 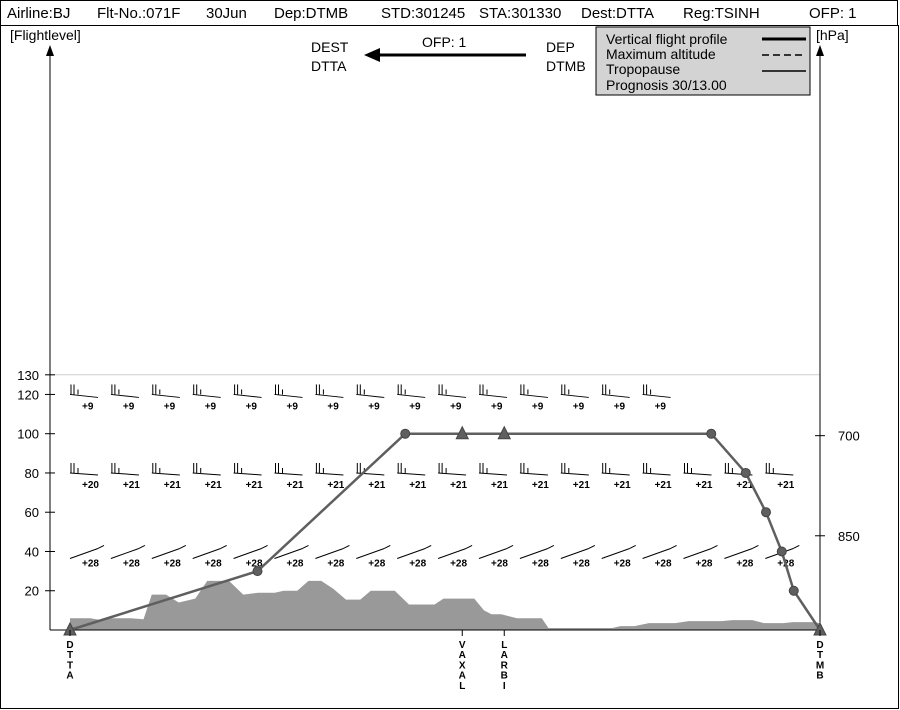 What do you see at coordinates (330, 47) in the screenshot?
I see `dest-label: DEST` at bounding box center [330, 47].